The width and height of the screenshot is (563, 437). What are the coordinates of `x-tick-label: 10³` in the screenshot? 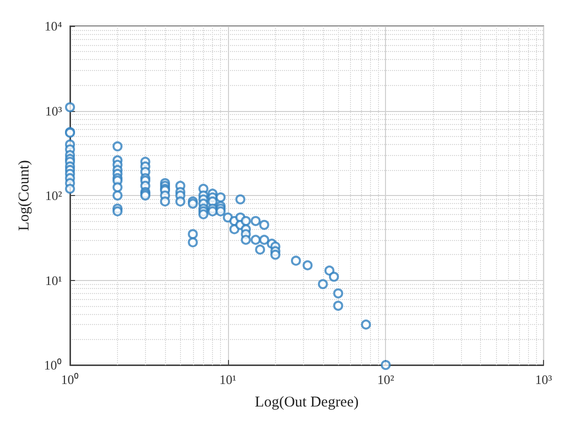 It's located at (543, 379).